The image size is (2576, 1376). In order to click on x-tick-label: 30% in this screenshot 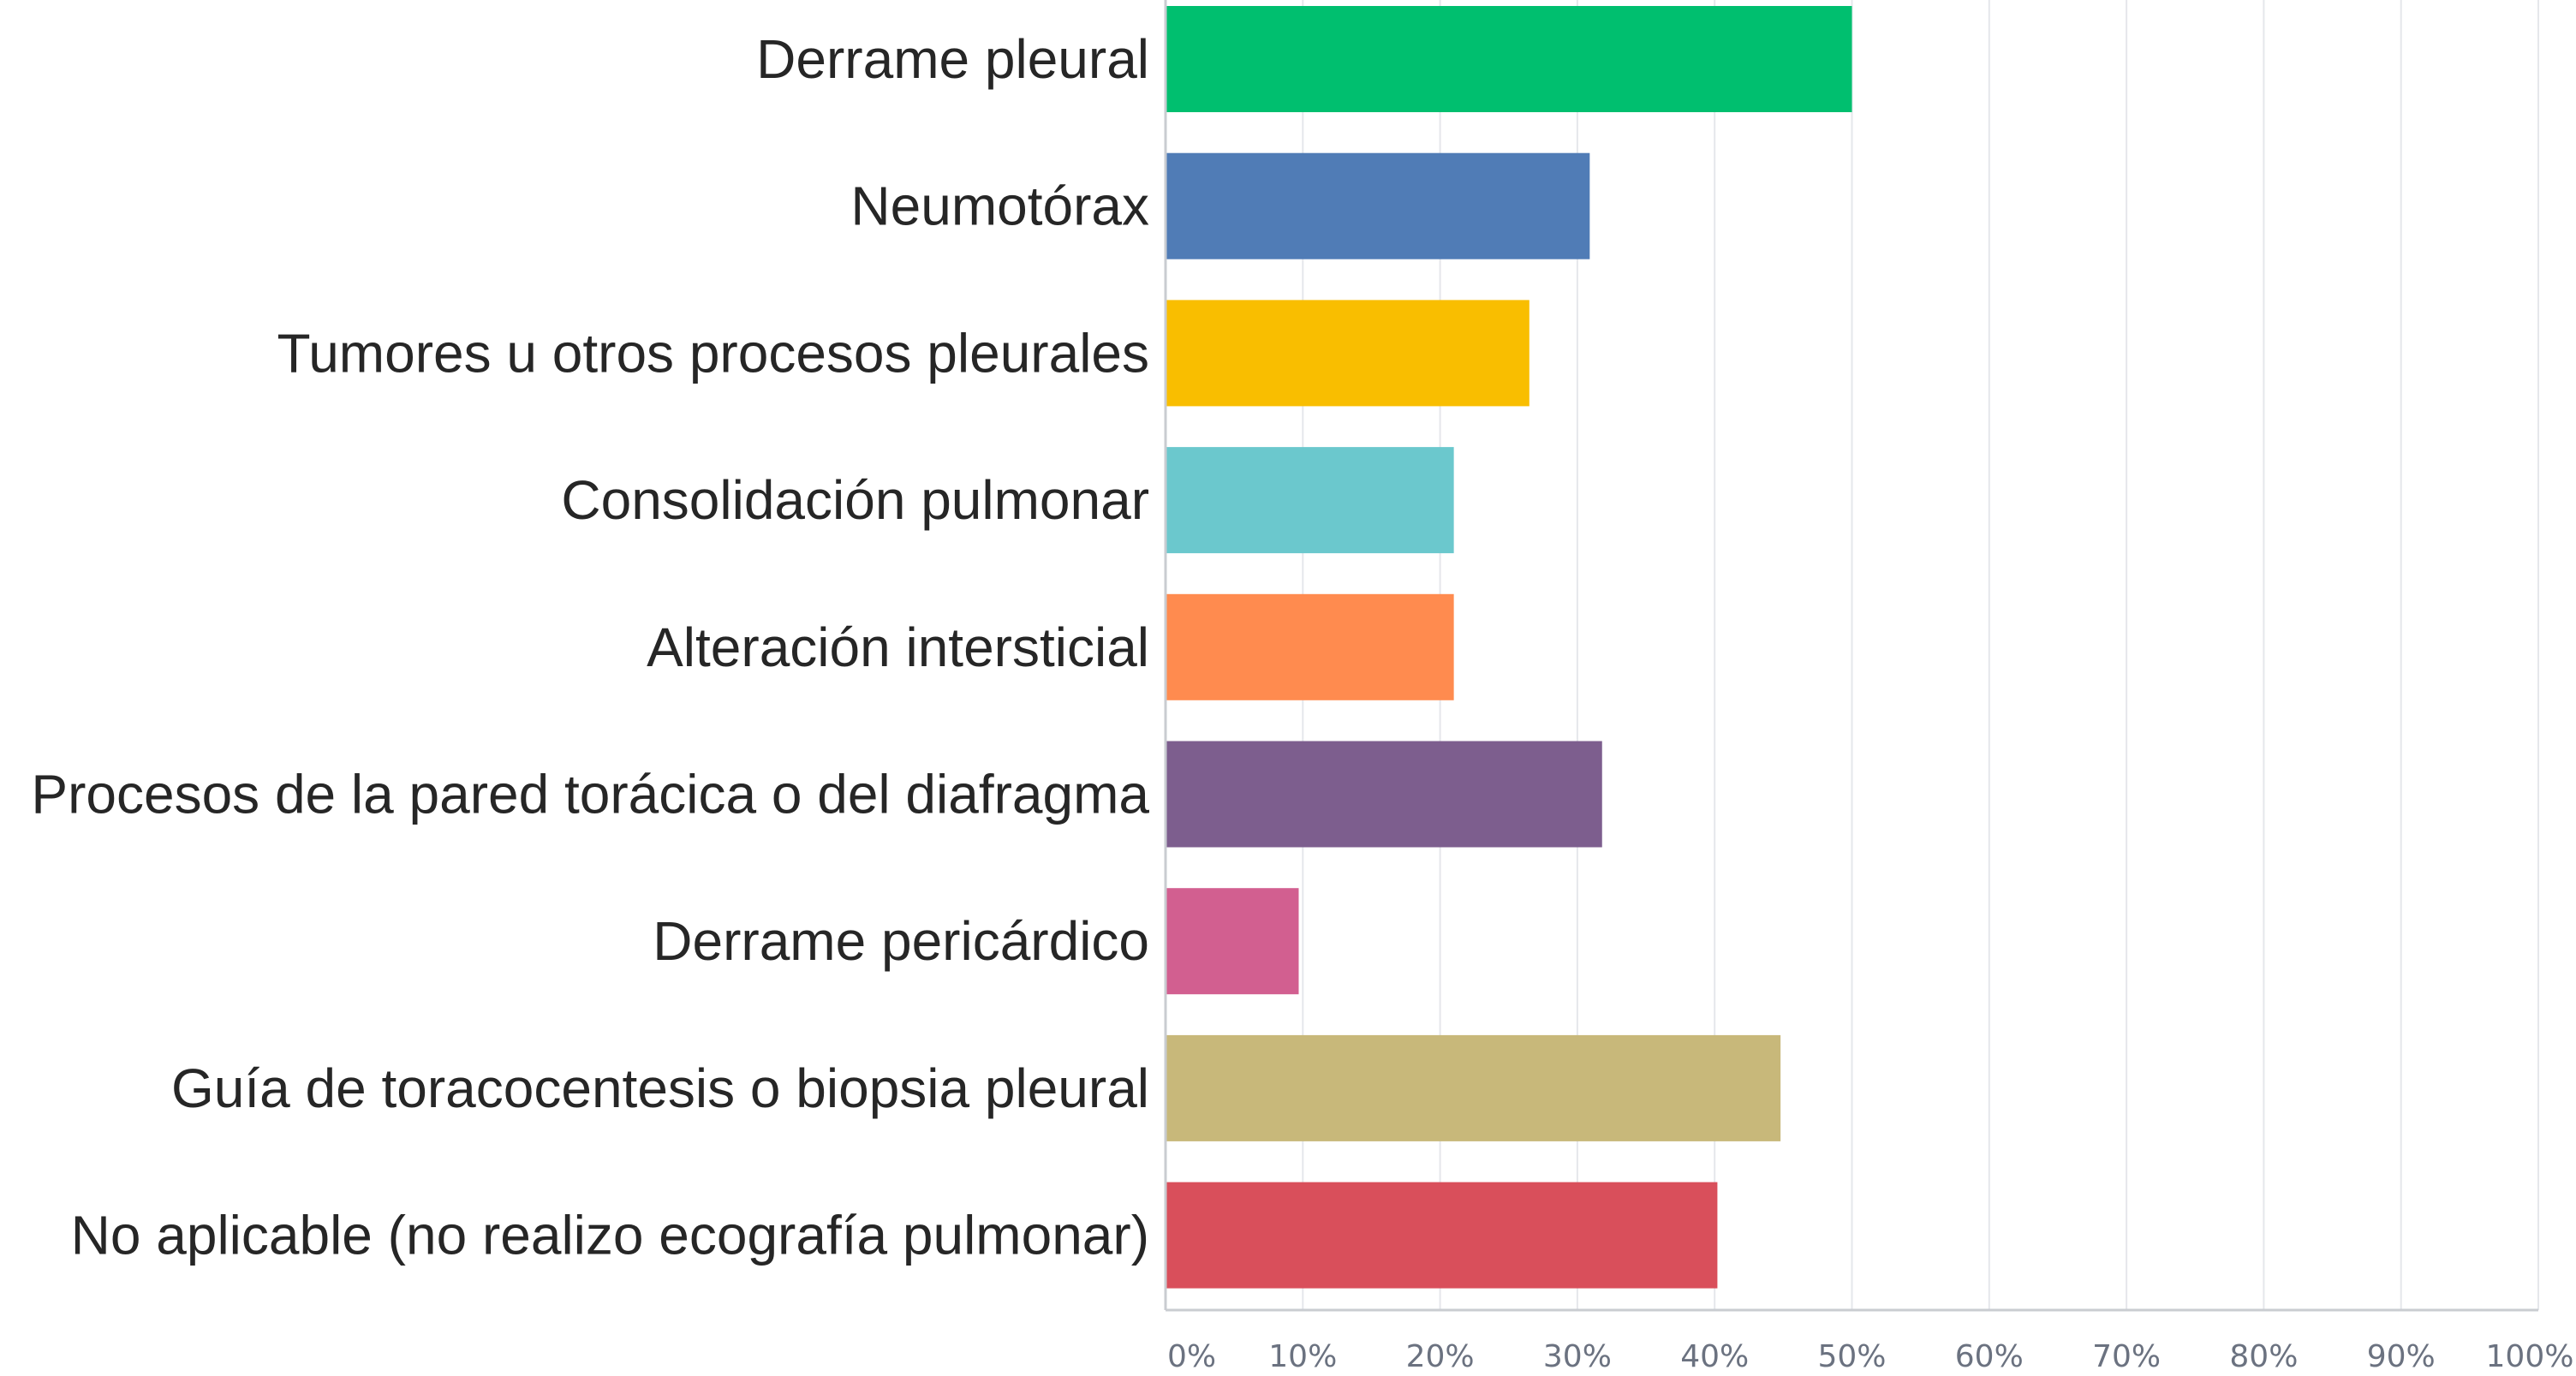, I will do `click(1577, 1356)`.